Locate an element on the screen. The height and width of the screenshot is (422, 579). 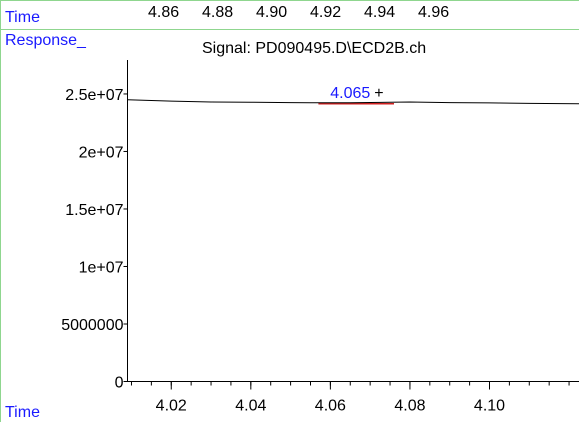
top-axis-ticks: 4.86 4.88 4.90 4.92 4.94 4.96 is located at coordinates (298, 12).